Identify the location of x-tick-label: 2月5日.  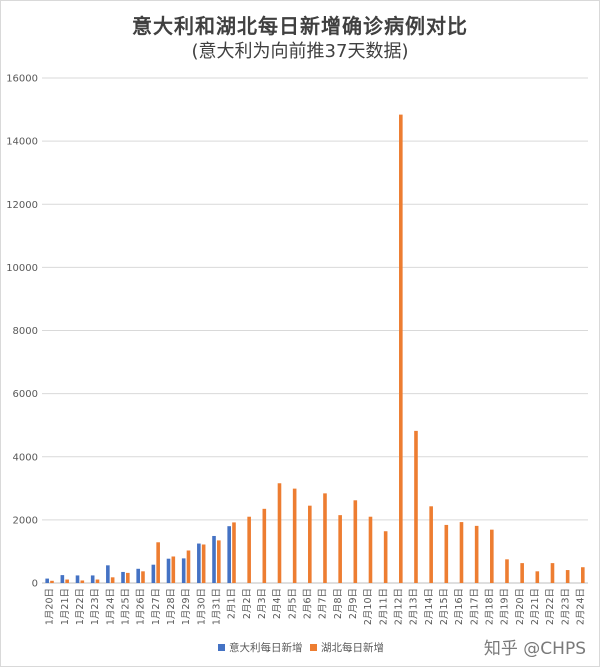
(292, 603).